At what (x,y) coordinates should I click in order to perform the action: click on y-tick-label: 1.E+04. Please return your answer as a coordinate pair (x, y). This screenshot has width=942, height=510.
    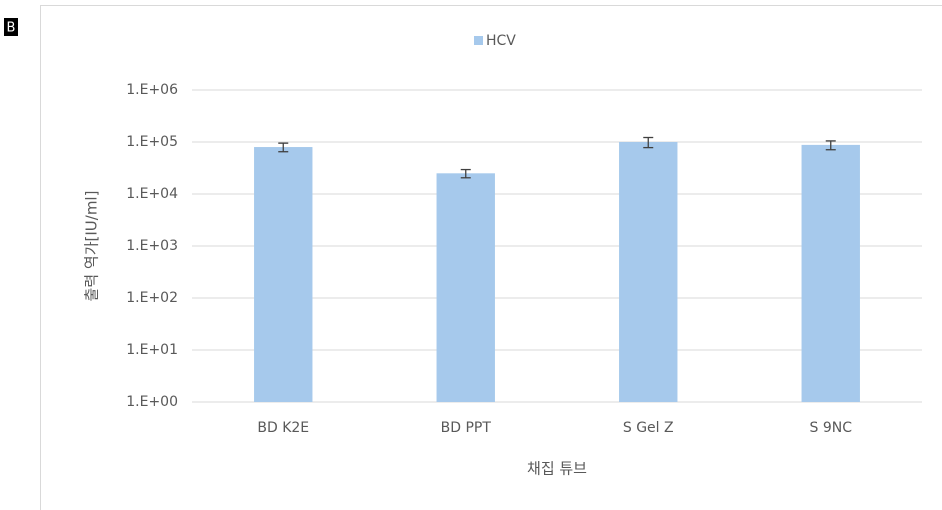
    Looking at the image, I should click on (152, 194).